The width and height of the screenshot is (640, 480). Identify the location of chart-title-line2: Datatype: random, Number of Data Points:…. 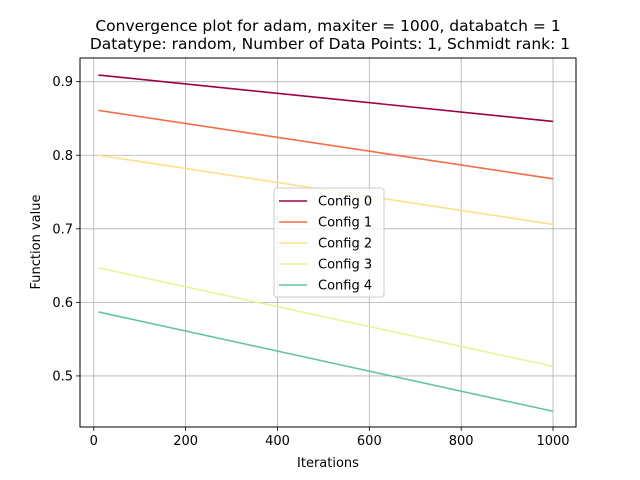
(330, 44).